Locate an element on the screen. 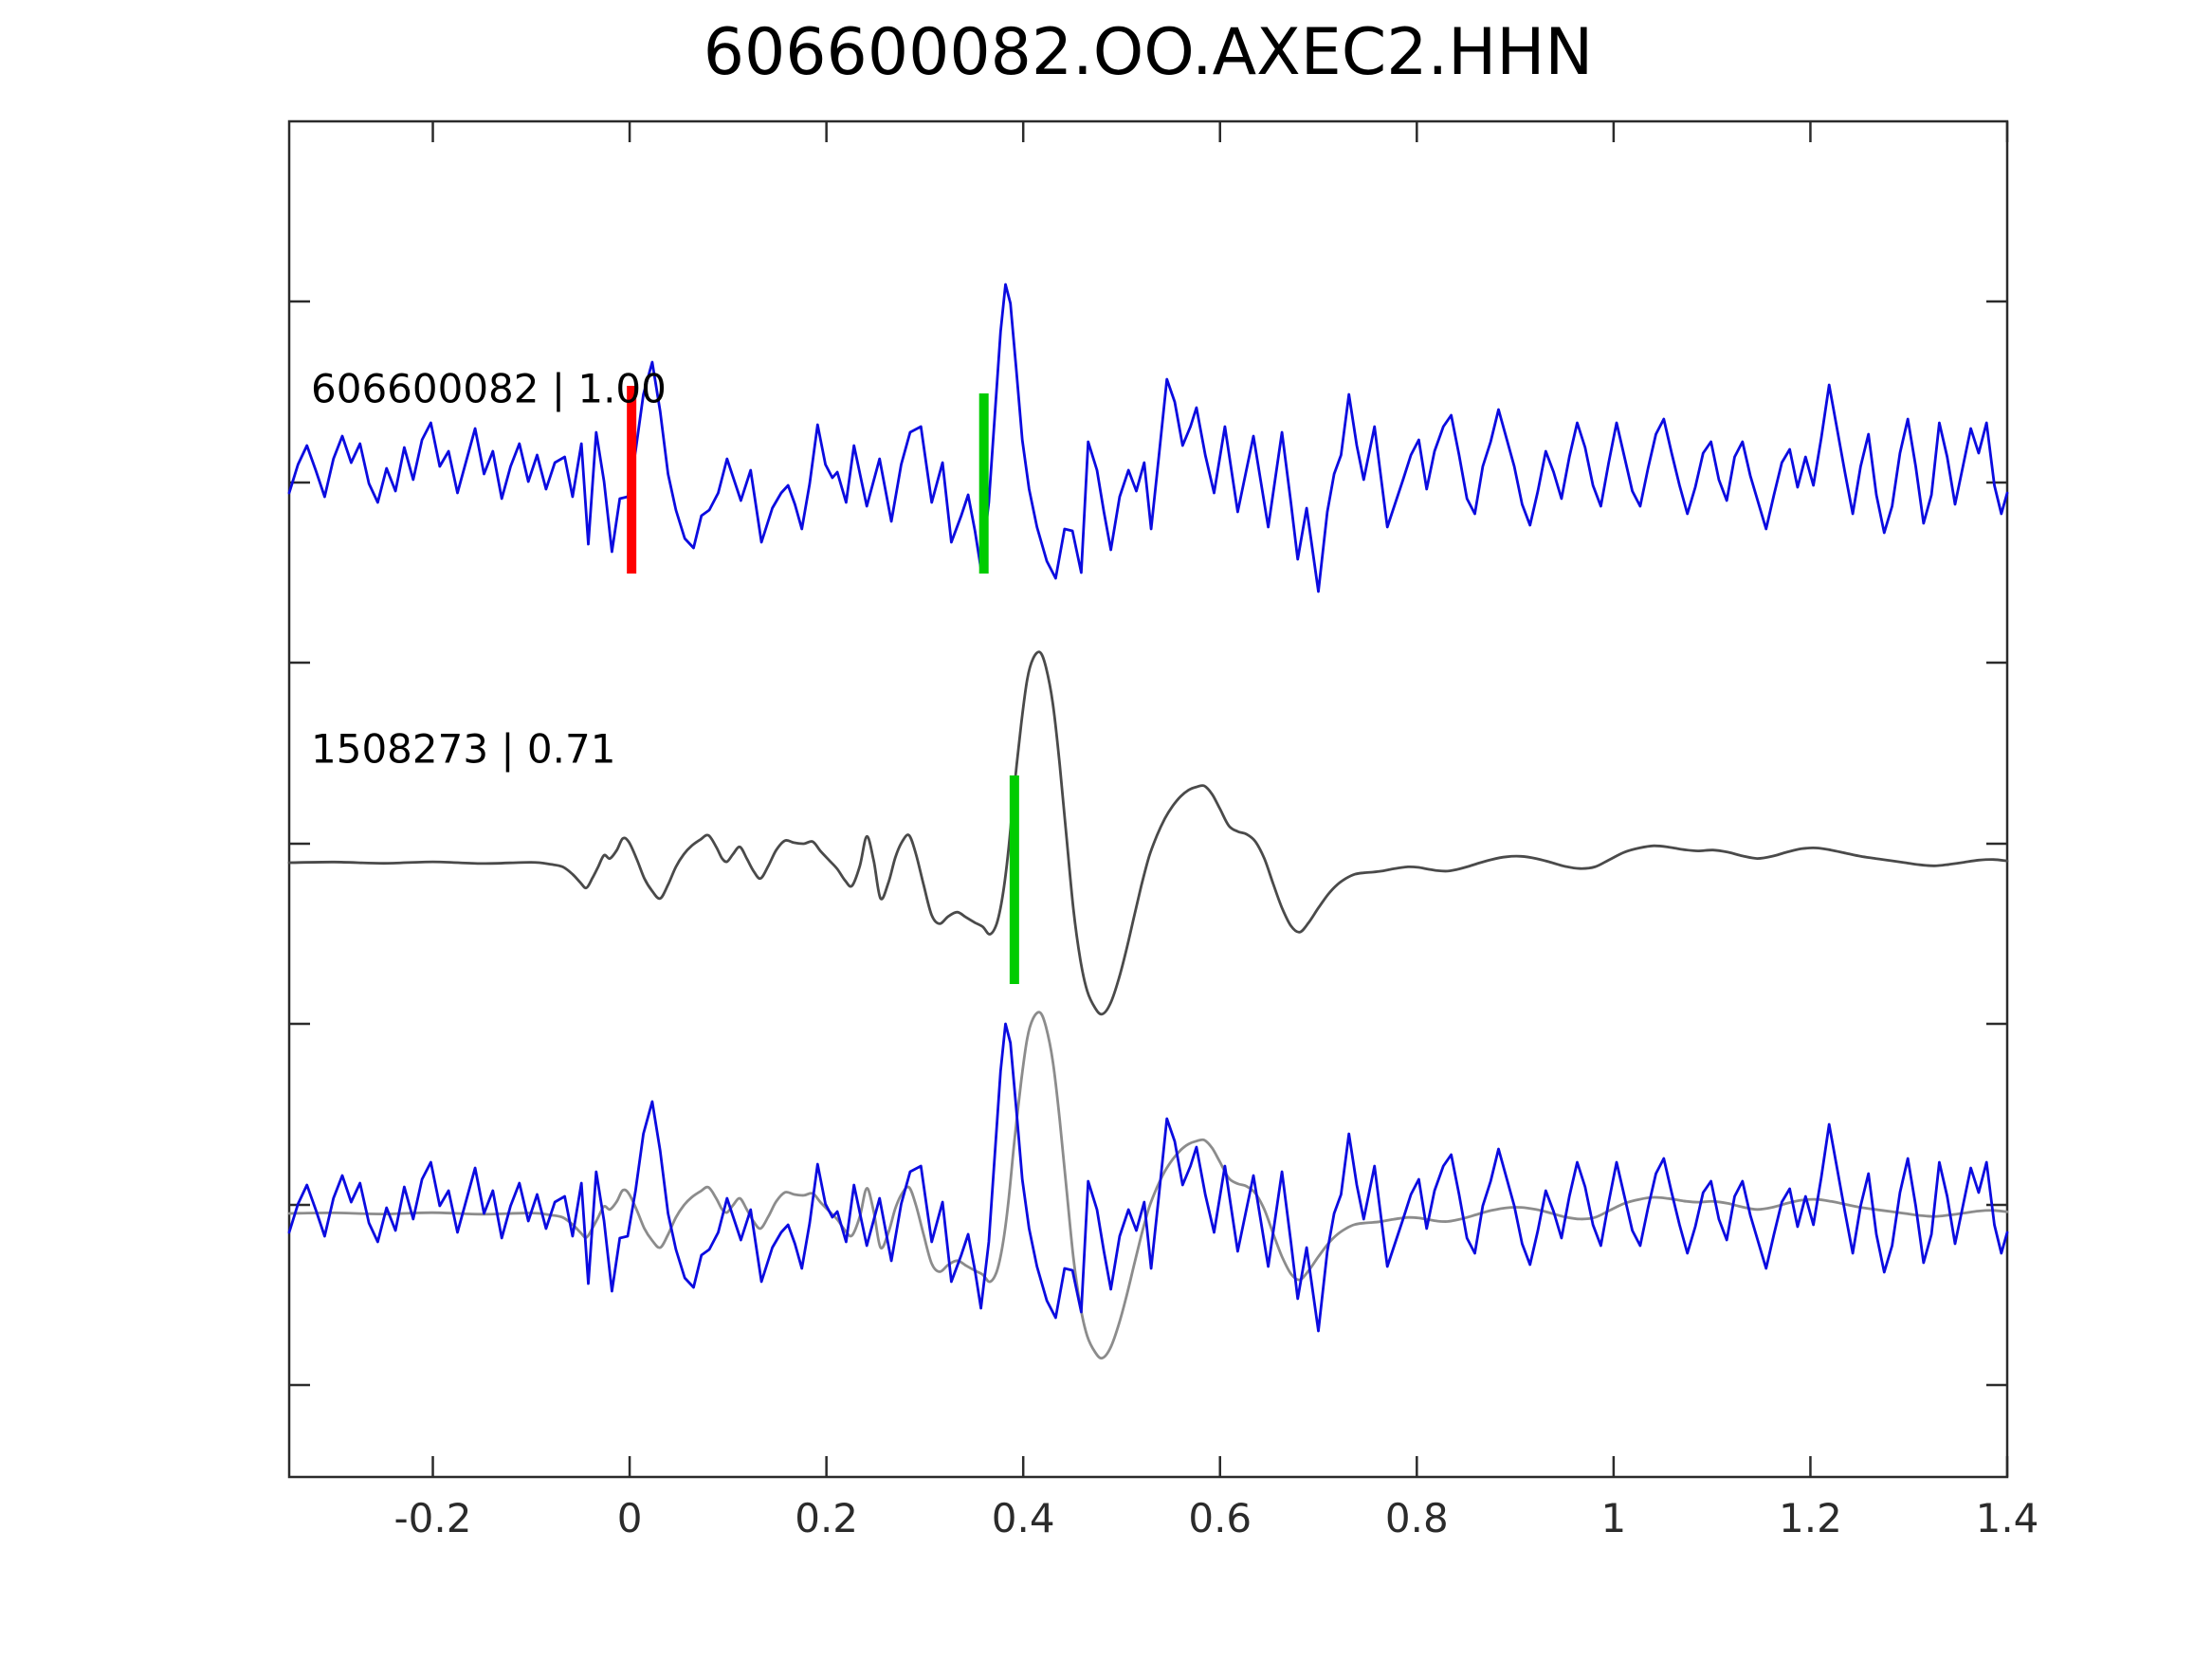 The width and height of the screenshot is (2212, 1659). x-tick-label: -0.2 is located at coordinates (433, 1518).